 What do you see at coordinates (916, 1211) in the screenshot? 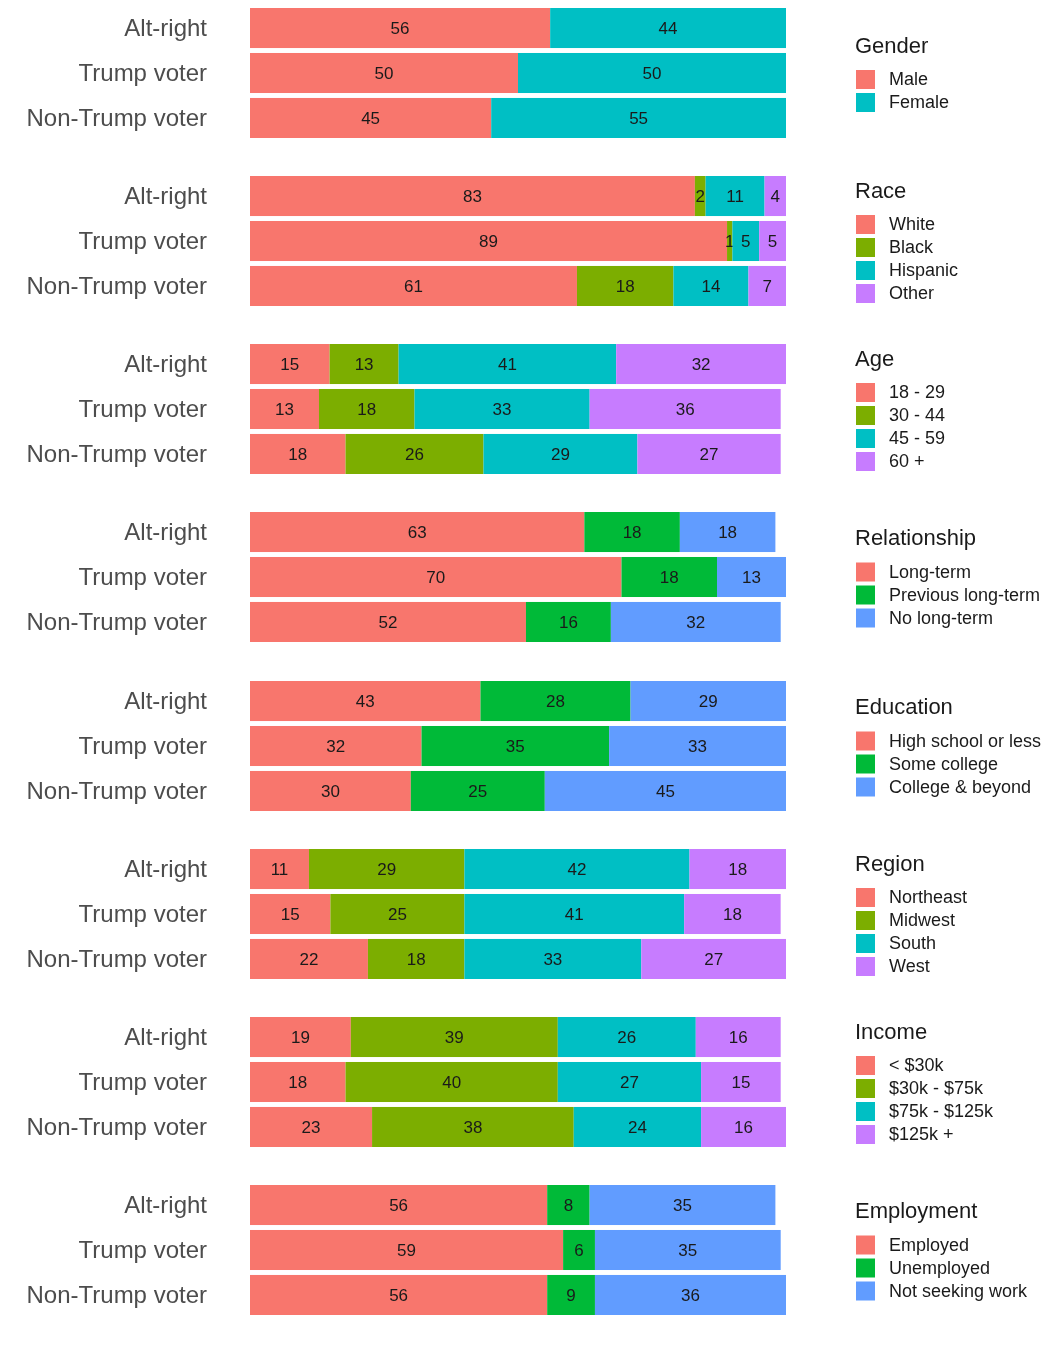
I see `legend-title: Employment` at bounding box center [916, 1211].